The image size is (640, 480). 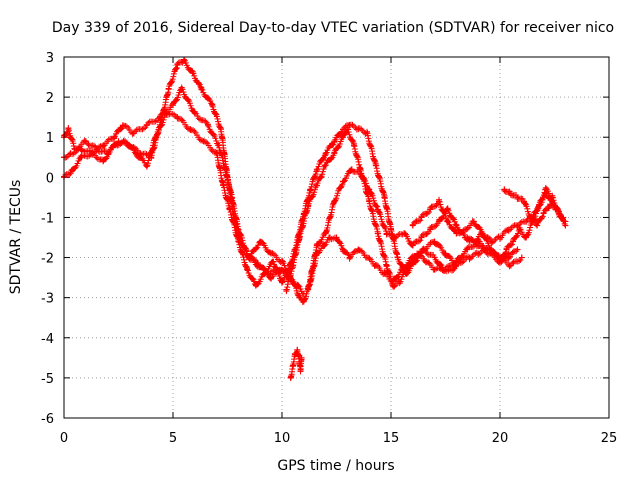 I want to click on y-tick-label: -3, so click(x=47, y=299).